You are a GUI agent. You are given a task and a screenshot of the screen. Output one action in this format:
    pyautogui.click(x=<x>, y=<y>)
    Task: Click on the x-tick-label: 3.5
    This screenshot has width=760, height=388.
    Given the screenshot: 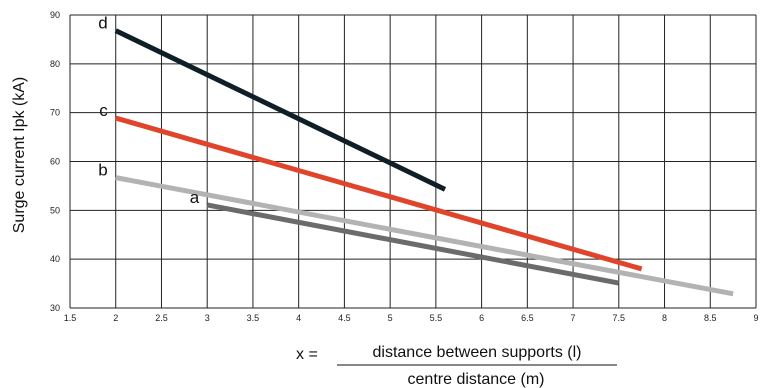 What is the action you would take?
    pyautogui.click(x=253, y=318)
    